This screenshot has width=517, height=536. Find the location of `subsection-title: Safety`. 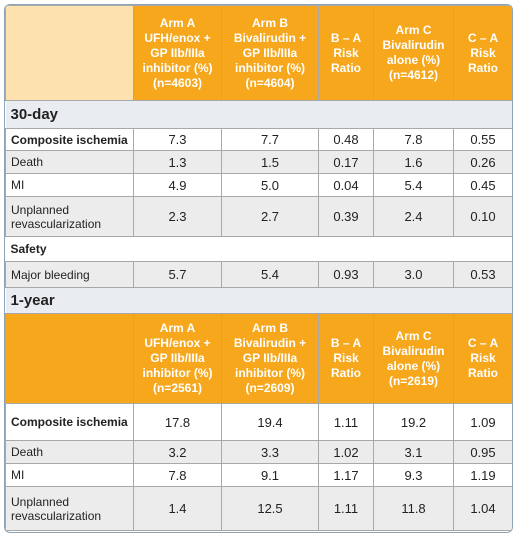

subsection-title: Safety is located at coordinates (258, 249).